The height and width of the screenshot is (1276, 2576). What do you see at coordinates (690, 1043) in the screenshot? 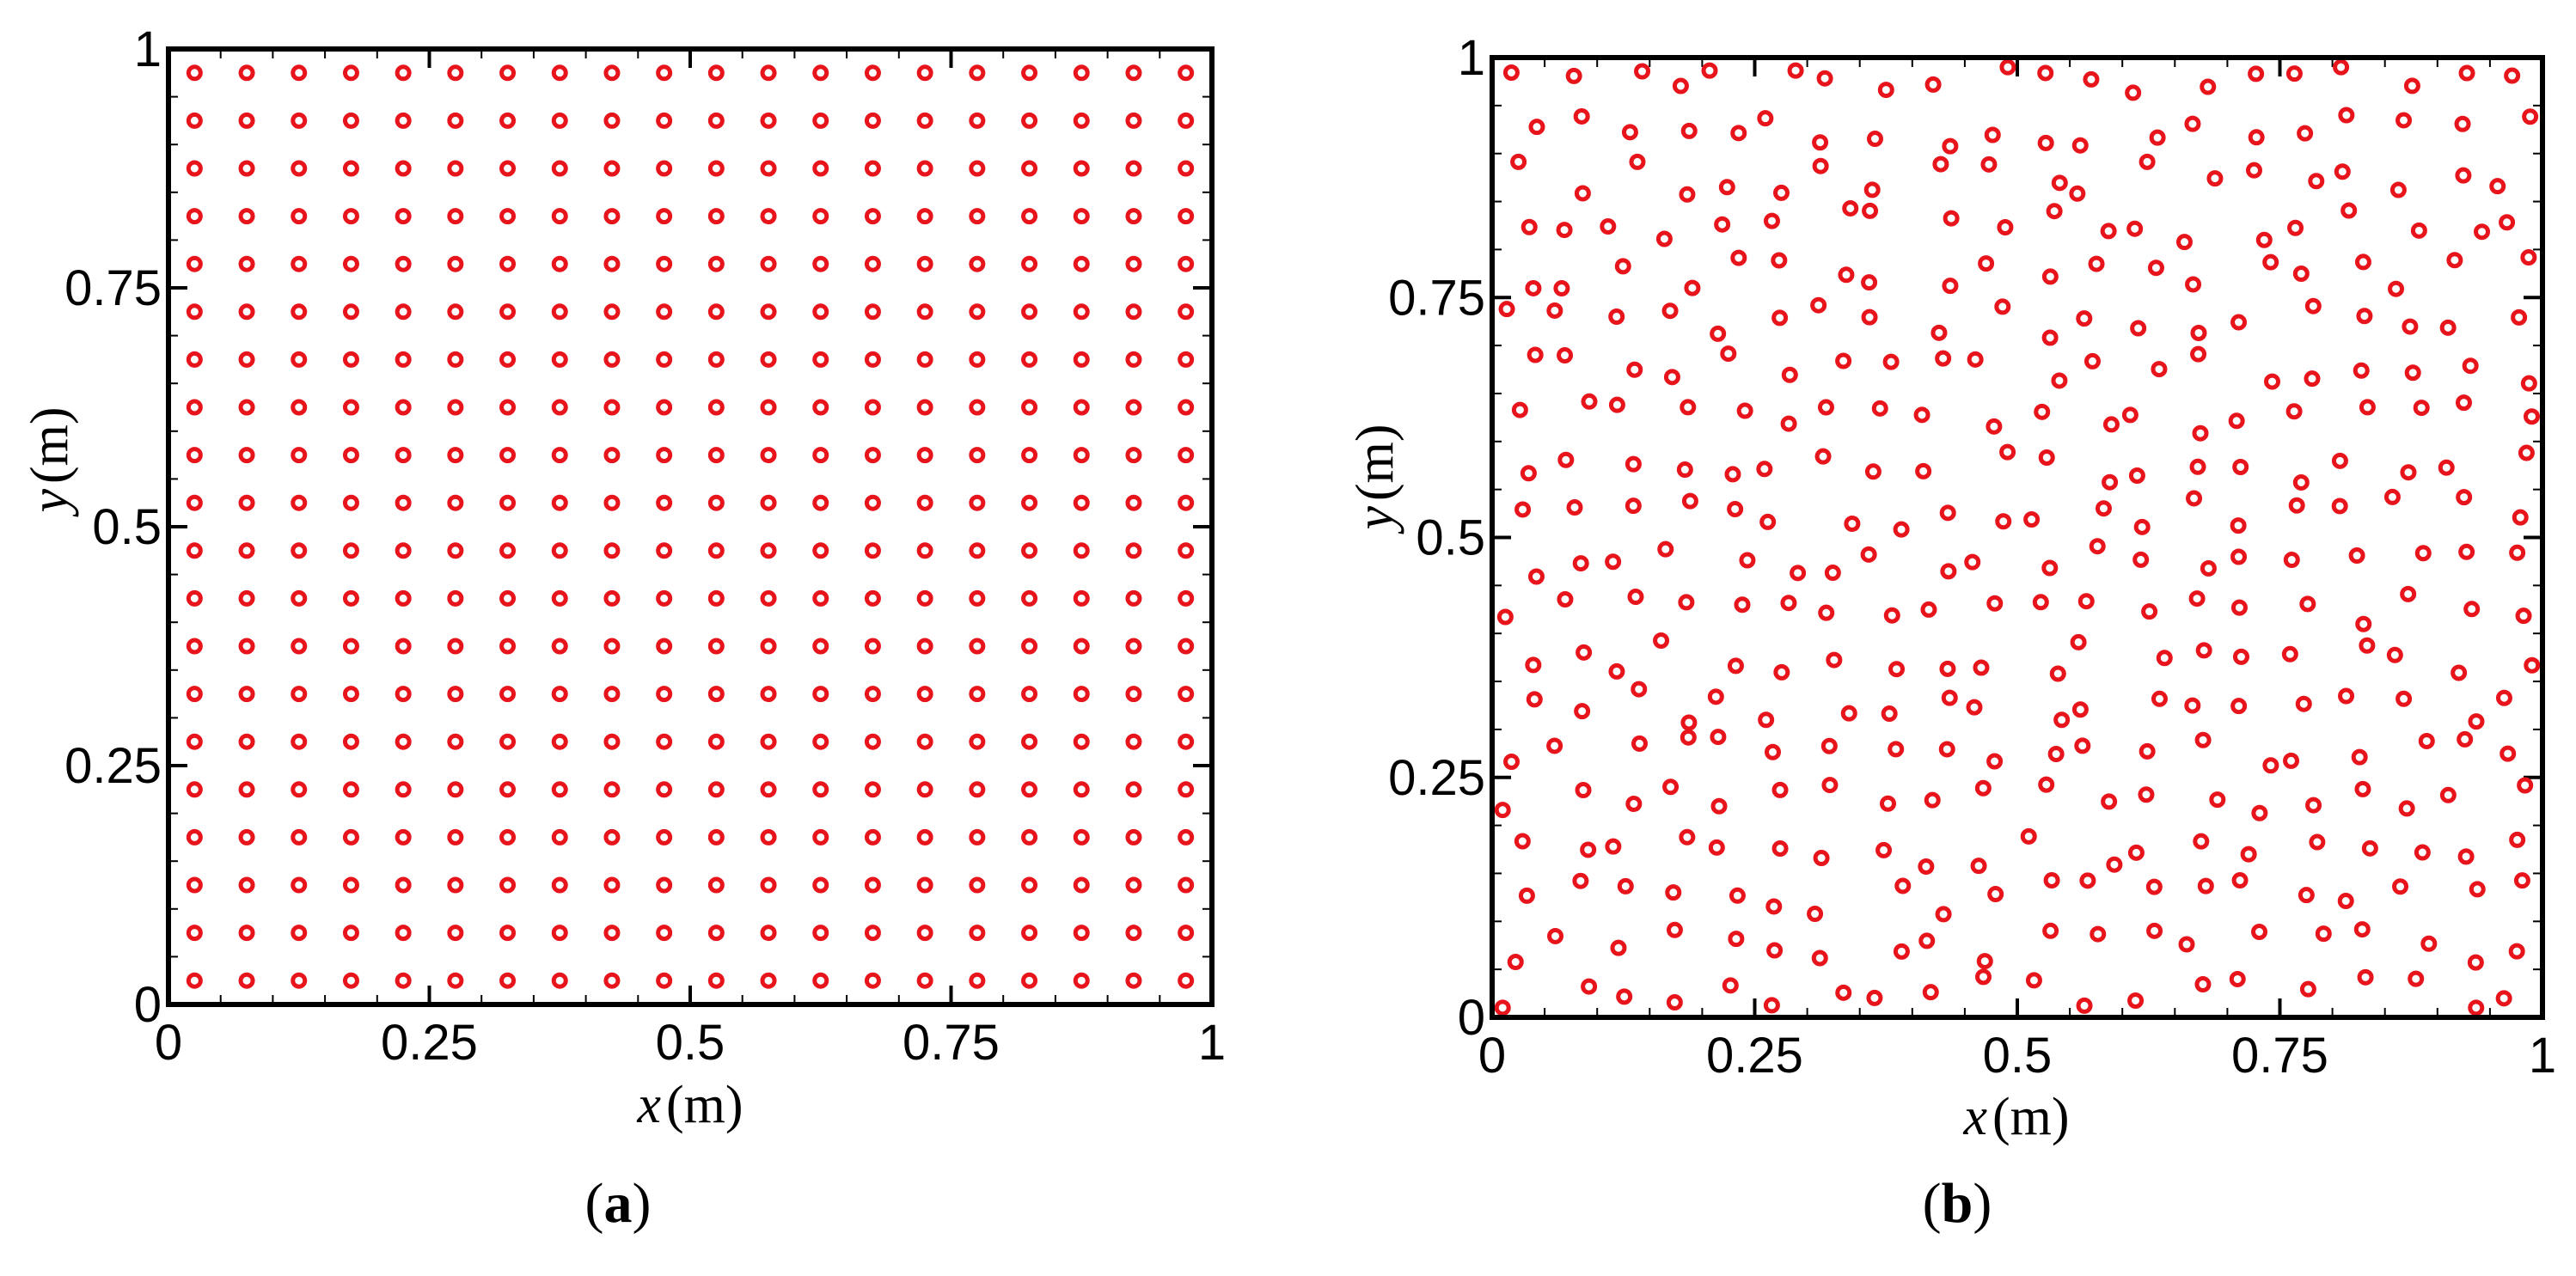
I see `panel-a-x-tick-labels: 0 0.25 0.5 0.75 1` at bounding box center [690, 1043].